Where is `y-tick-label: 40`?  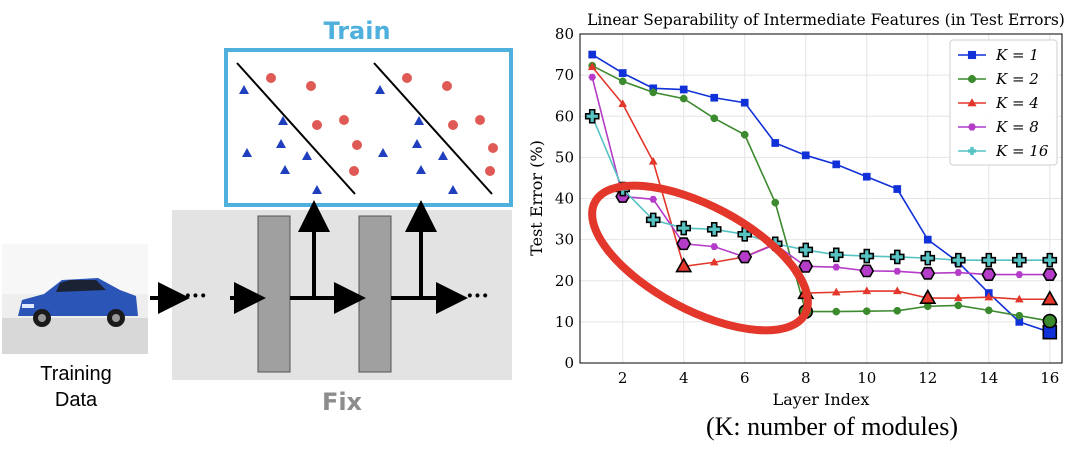
y-tick-label: 40 is located at coordinates (564, 199).